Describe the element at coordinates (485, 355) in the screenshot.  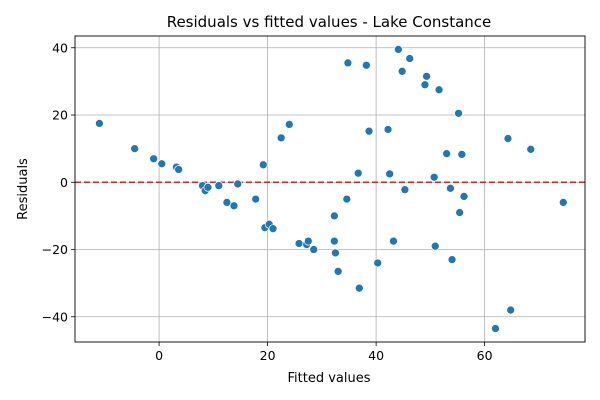
I see `x-tick-label: 60` at that location.